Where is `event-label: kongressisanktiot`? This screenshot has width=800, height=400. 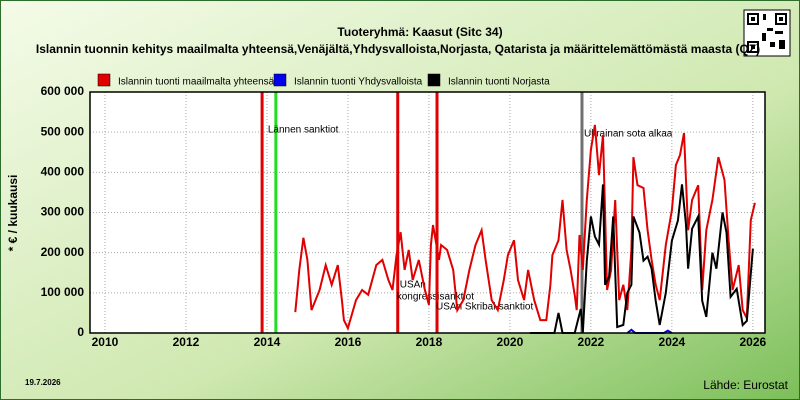
event-label: kongressisanktiot is located at coordinates (435, 297).